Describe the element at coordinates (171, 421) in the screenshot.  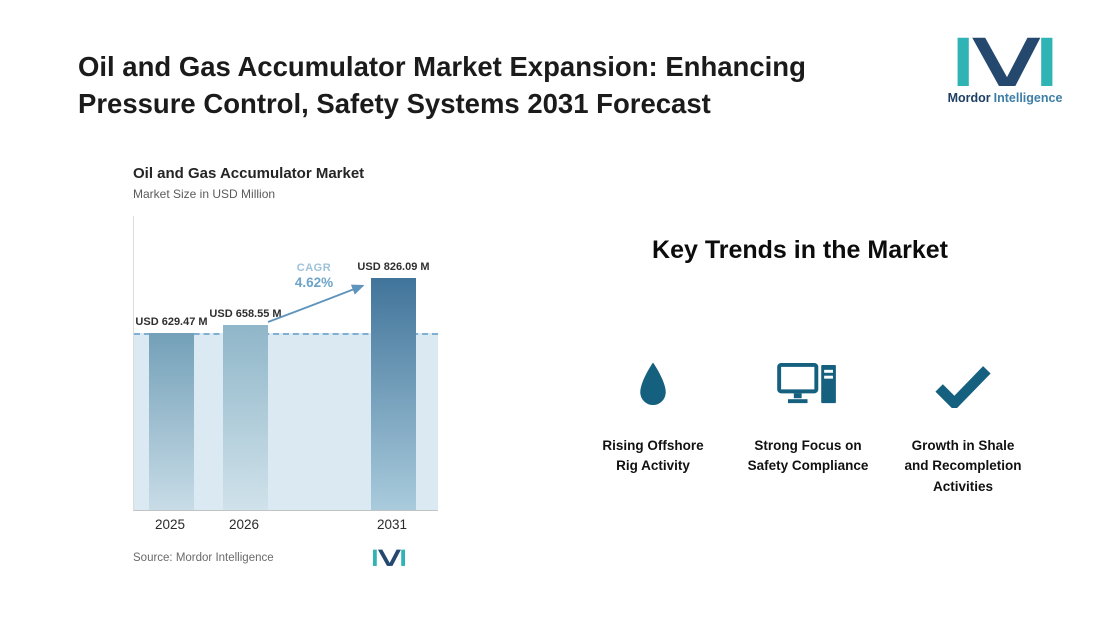
I see `bar-rect-2025` at that location.